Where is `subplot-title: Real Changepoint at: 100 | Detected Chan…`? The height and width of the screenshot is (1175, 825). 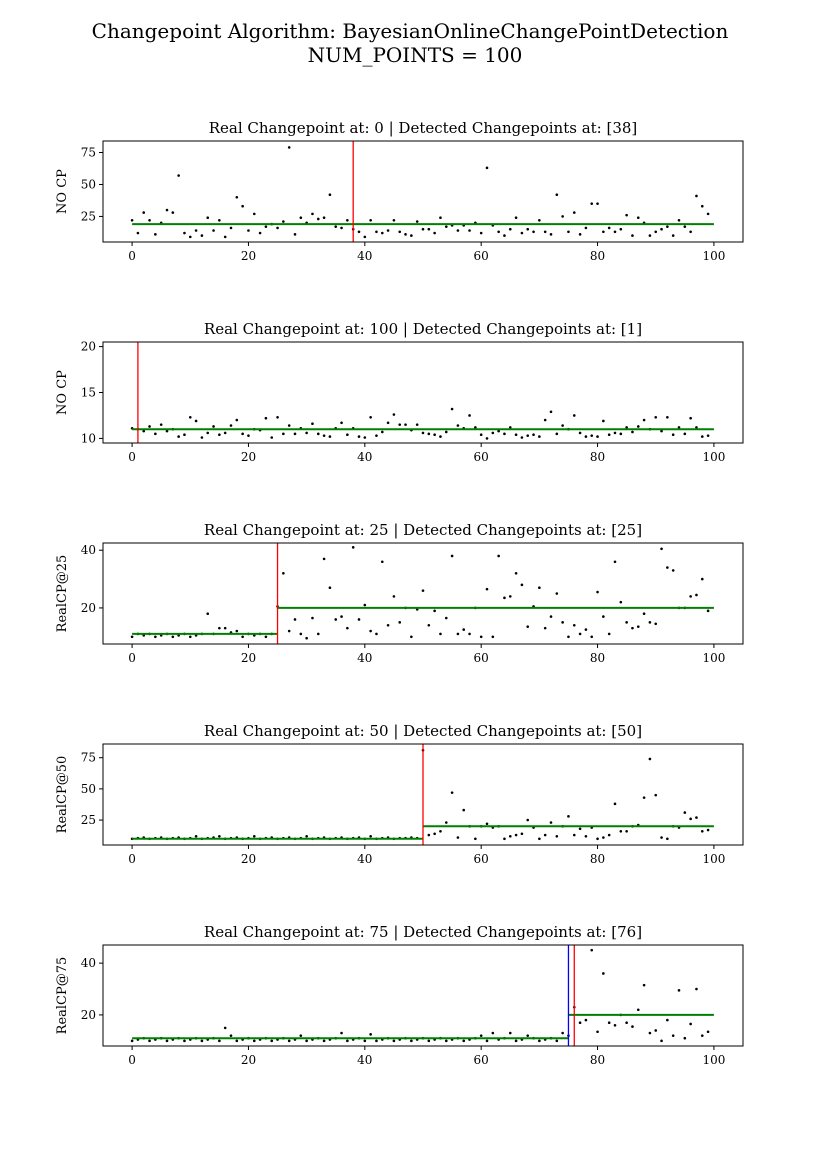 subplot-title: Real Changepoint at: 100 | Detected Chan… is located at coordinates (423, 329).